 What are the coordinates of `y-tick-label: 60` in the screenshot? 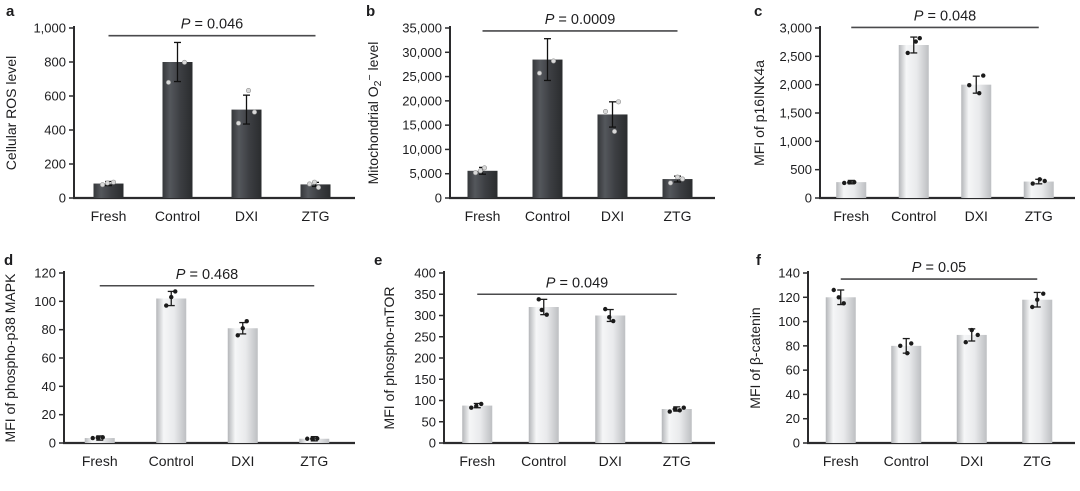 It's located at (793, 370).